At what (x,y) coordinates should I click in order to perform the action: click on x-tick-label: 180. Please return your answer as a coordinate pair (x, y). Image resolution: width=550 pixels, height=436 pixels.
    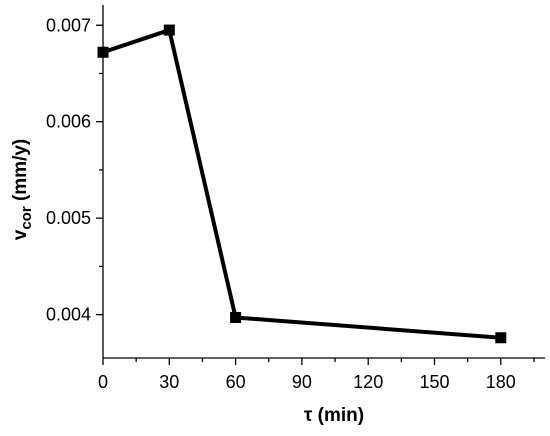
    Looking at the image, I should click on (501, 382).